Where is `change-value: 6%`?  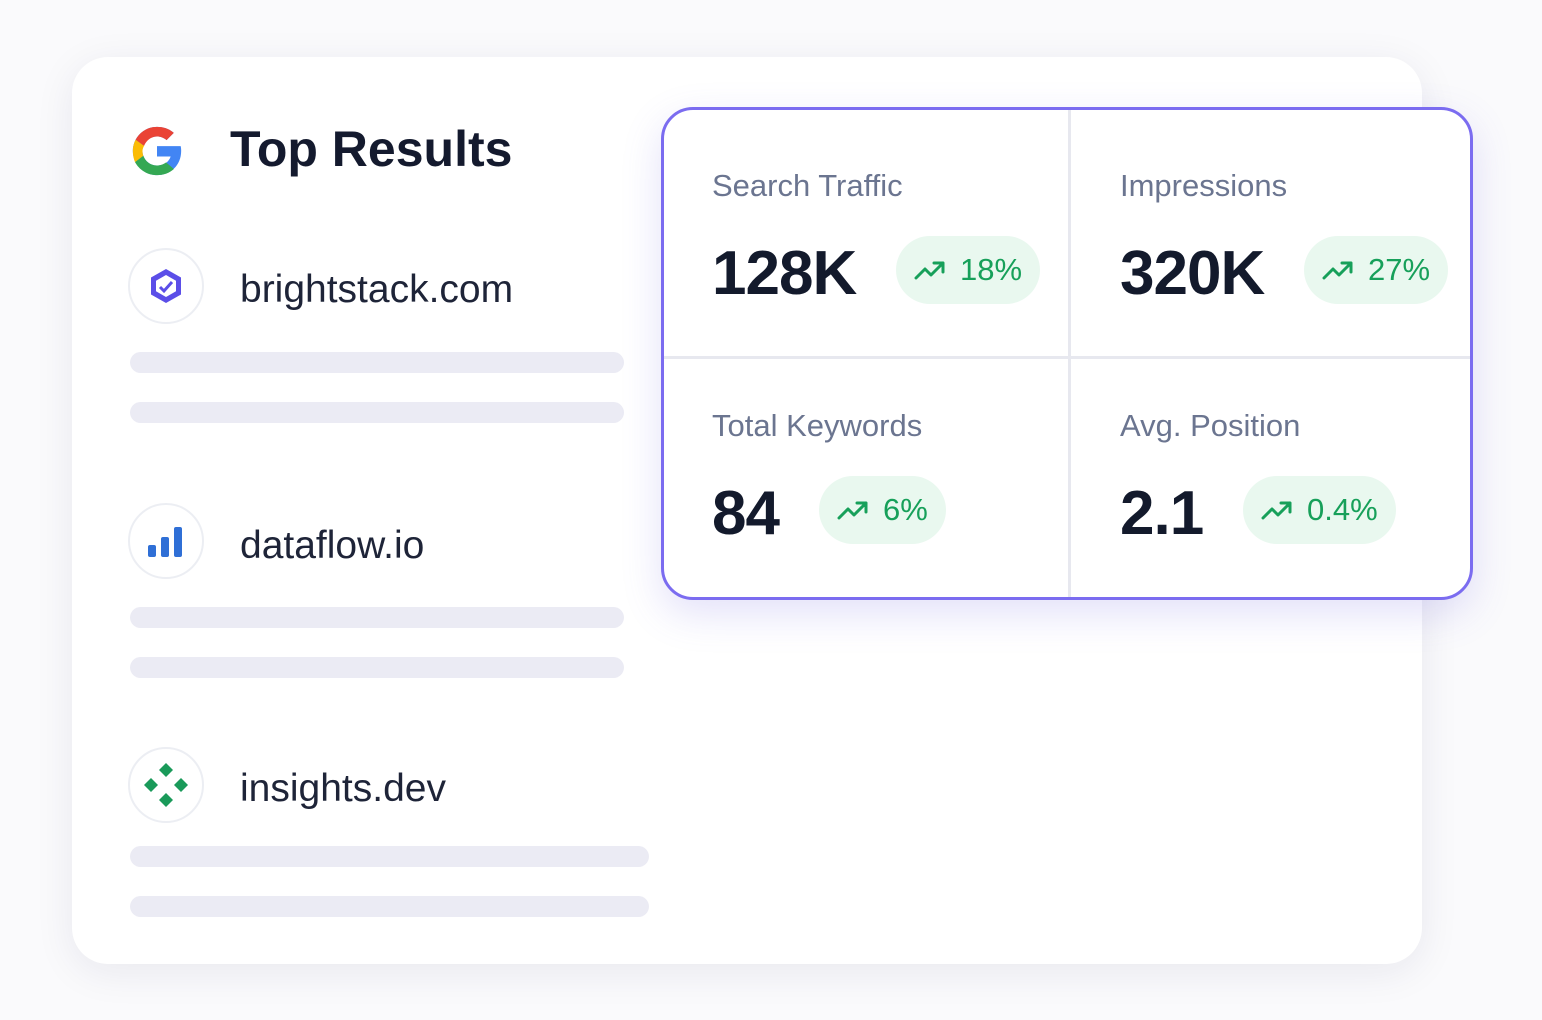
change-value: 6% is located at coordinates (905, 509).